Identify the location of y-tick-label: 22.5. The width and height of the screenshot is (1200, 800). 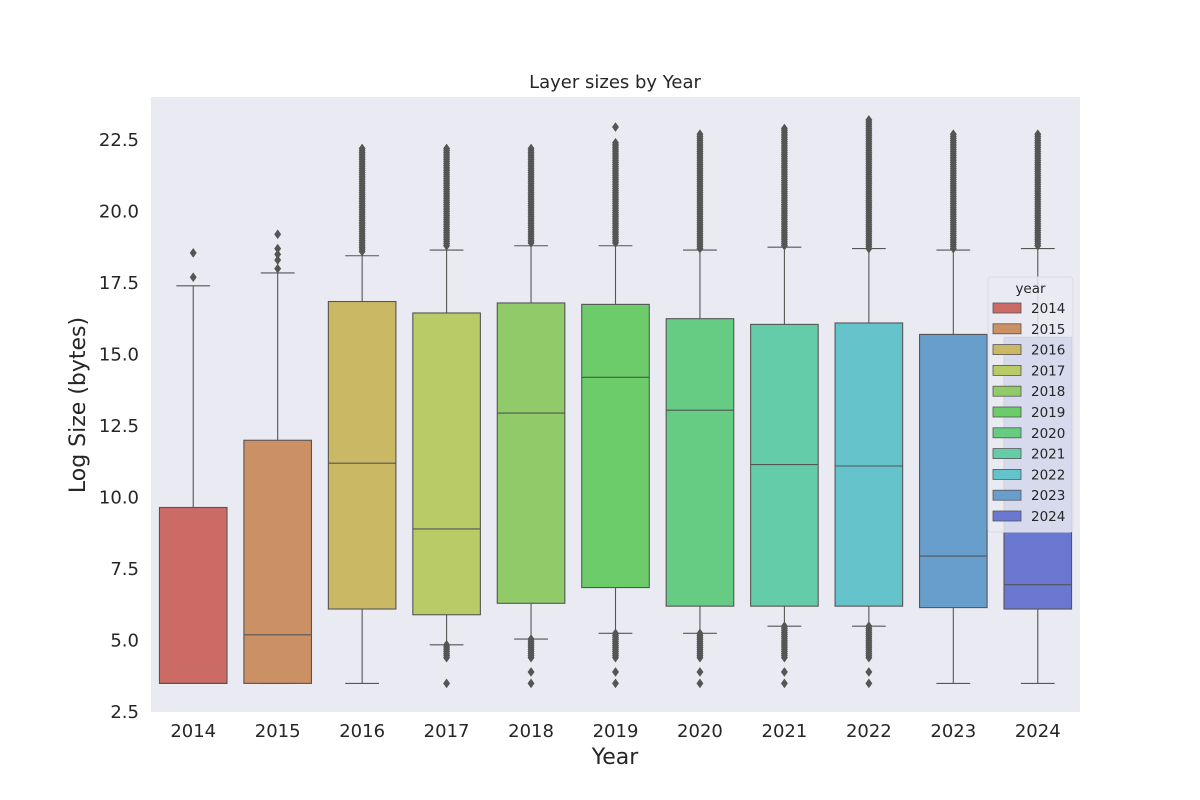
(119, 140).